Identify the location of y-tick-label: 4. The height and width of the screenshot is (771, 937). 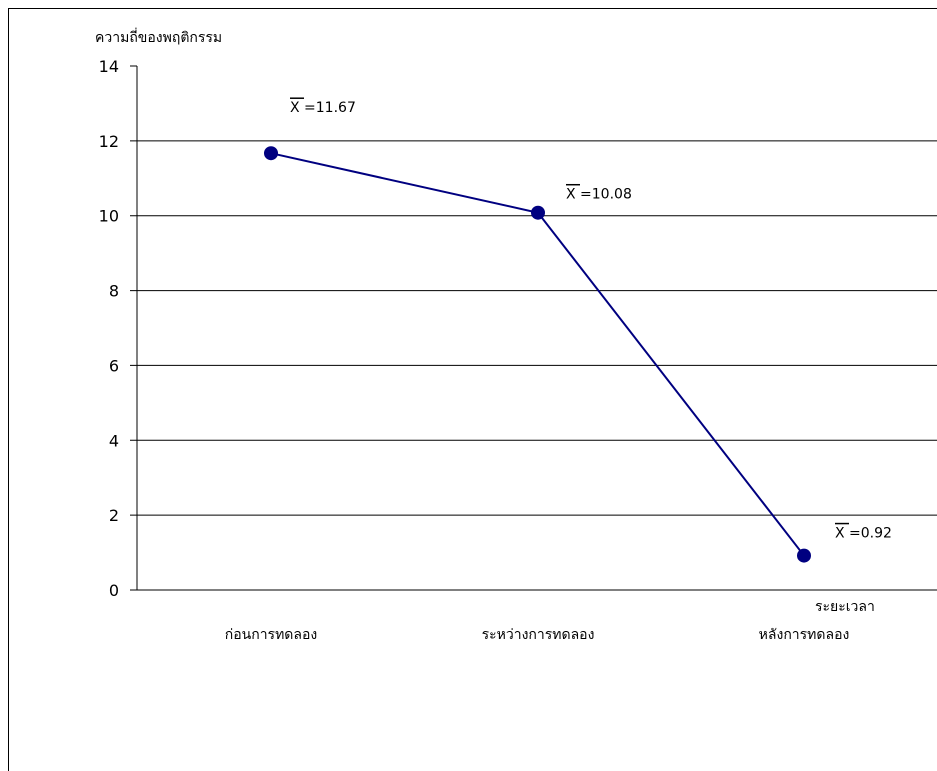
(114, 440).